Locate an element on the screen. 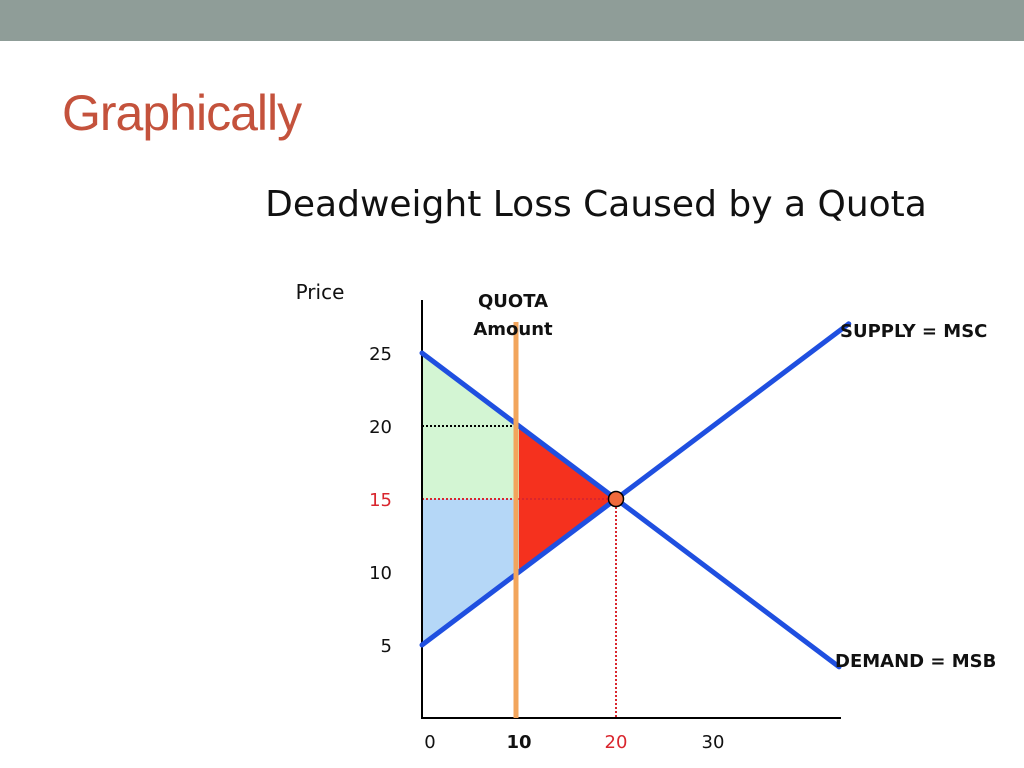 The width and height of the screenshot is (1024, 768). slide-title: Graphically is located at coordinates (182, 113).